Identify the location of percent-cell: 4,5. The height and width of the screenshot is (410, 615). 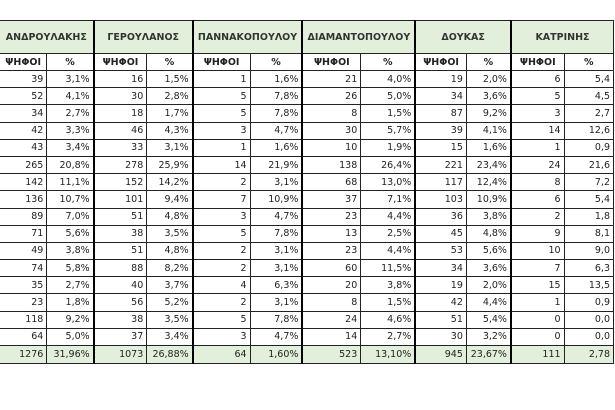
(589, 96).